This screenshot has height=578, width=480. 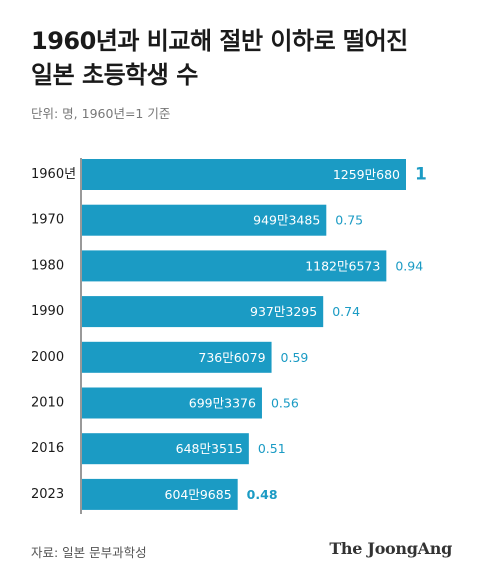 What do you see at coordinates (114, 75) in the screenshot?
I see `chart-title-line-2: 일본 초등학생 수` at bounding box center [114, 75].